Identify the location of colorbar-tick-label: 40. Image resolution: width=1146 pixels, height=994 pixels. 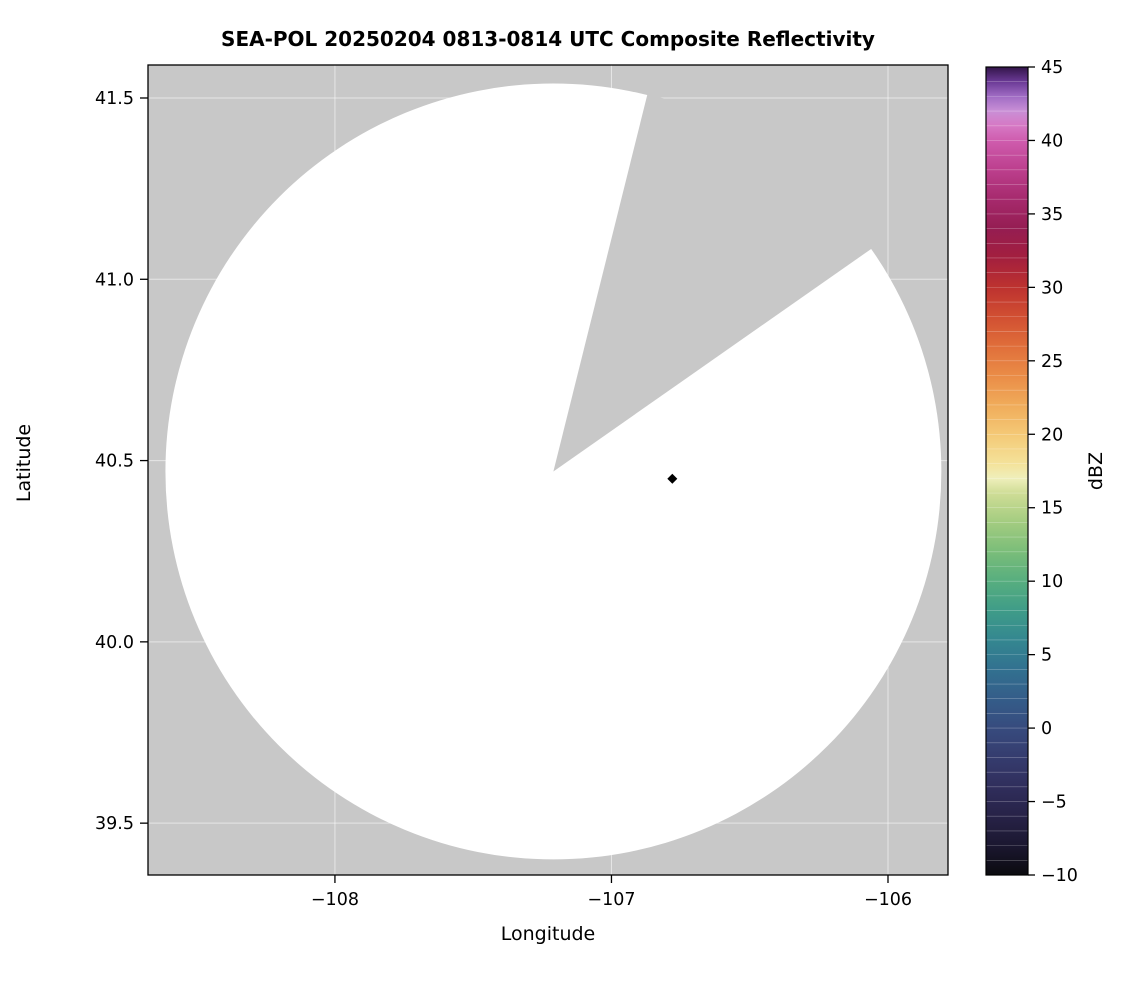
(1052, 141).